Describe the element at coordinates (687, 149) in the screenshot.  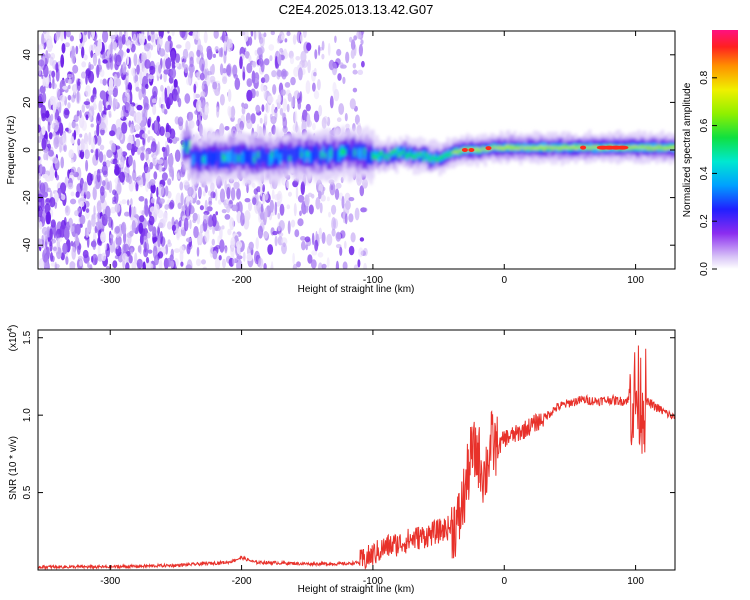
I see `colorbar-label: Normalized spectral amplitude` at that location.